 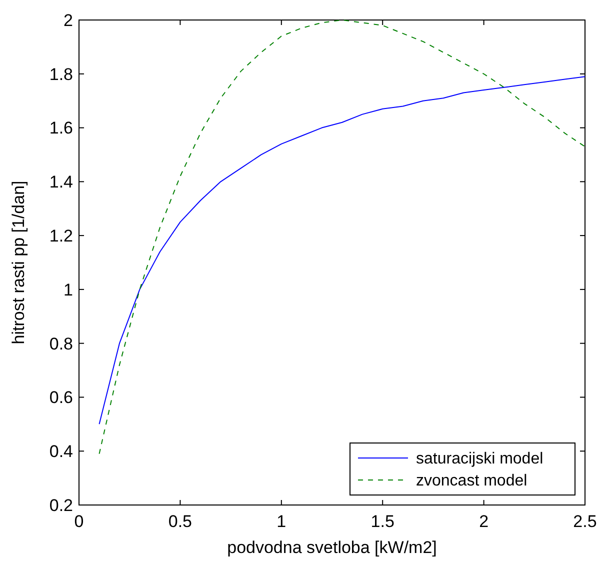 I want to click on y-tick-label: 2, so click(x=68, y=20).